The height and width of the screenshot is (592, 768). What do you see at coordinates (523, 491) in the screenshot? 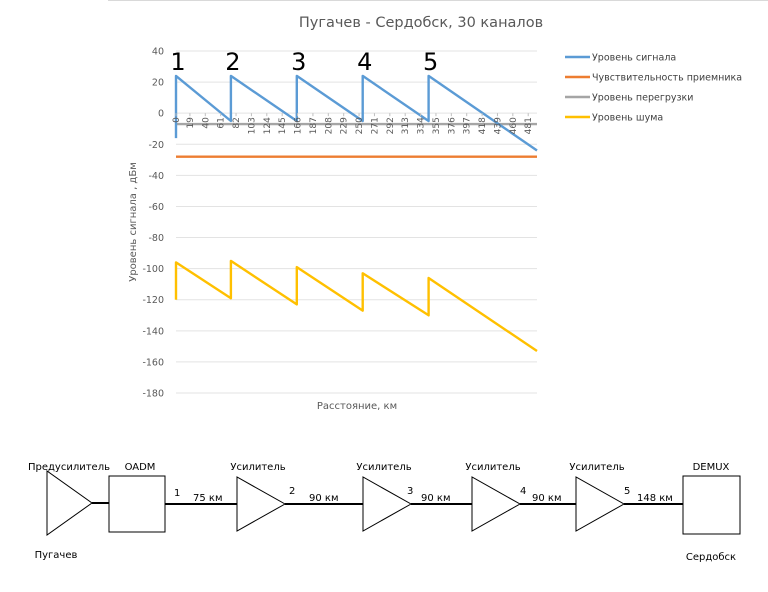
I see `span-number-4: 4` at bounding box center [523, 491].